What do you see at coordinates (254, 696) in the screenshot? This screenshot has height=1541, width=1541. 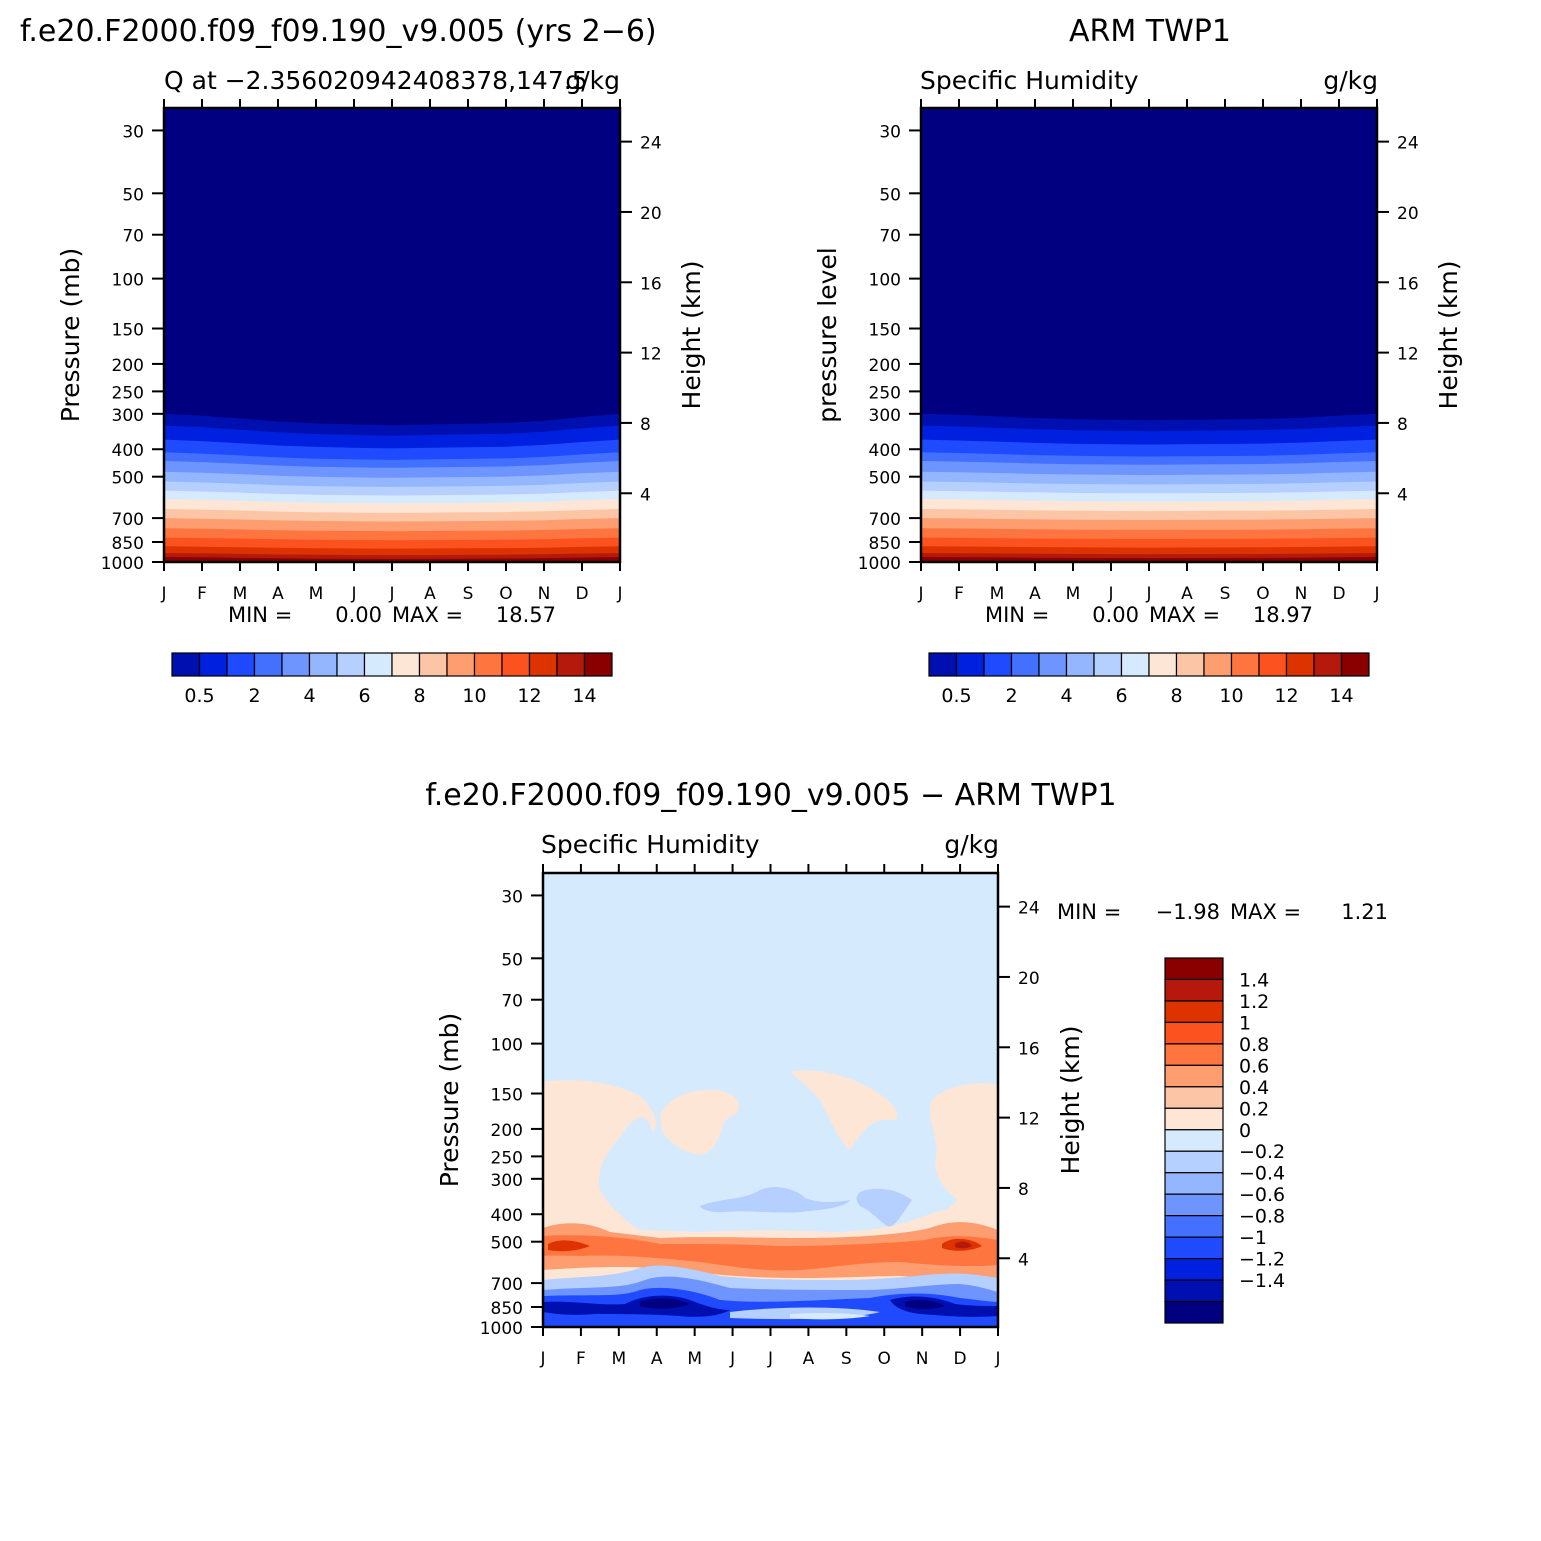 I see `model-colorbar-label: 2` at bounding box center [254, 696].